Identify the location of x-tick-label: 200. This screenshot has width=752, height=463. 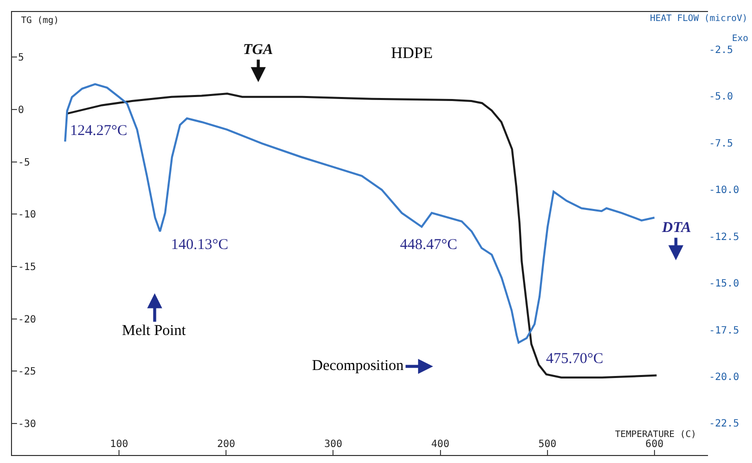
(226, 444).